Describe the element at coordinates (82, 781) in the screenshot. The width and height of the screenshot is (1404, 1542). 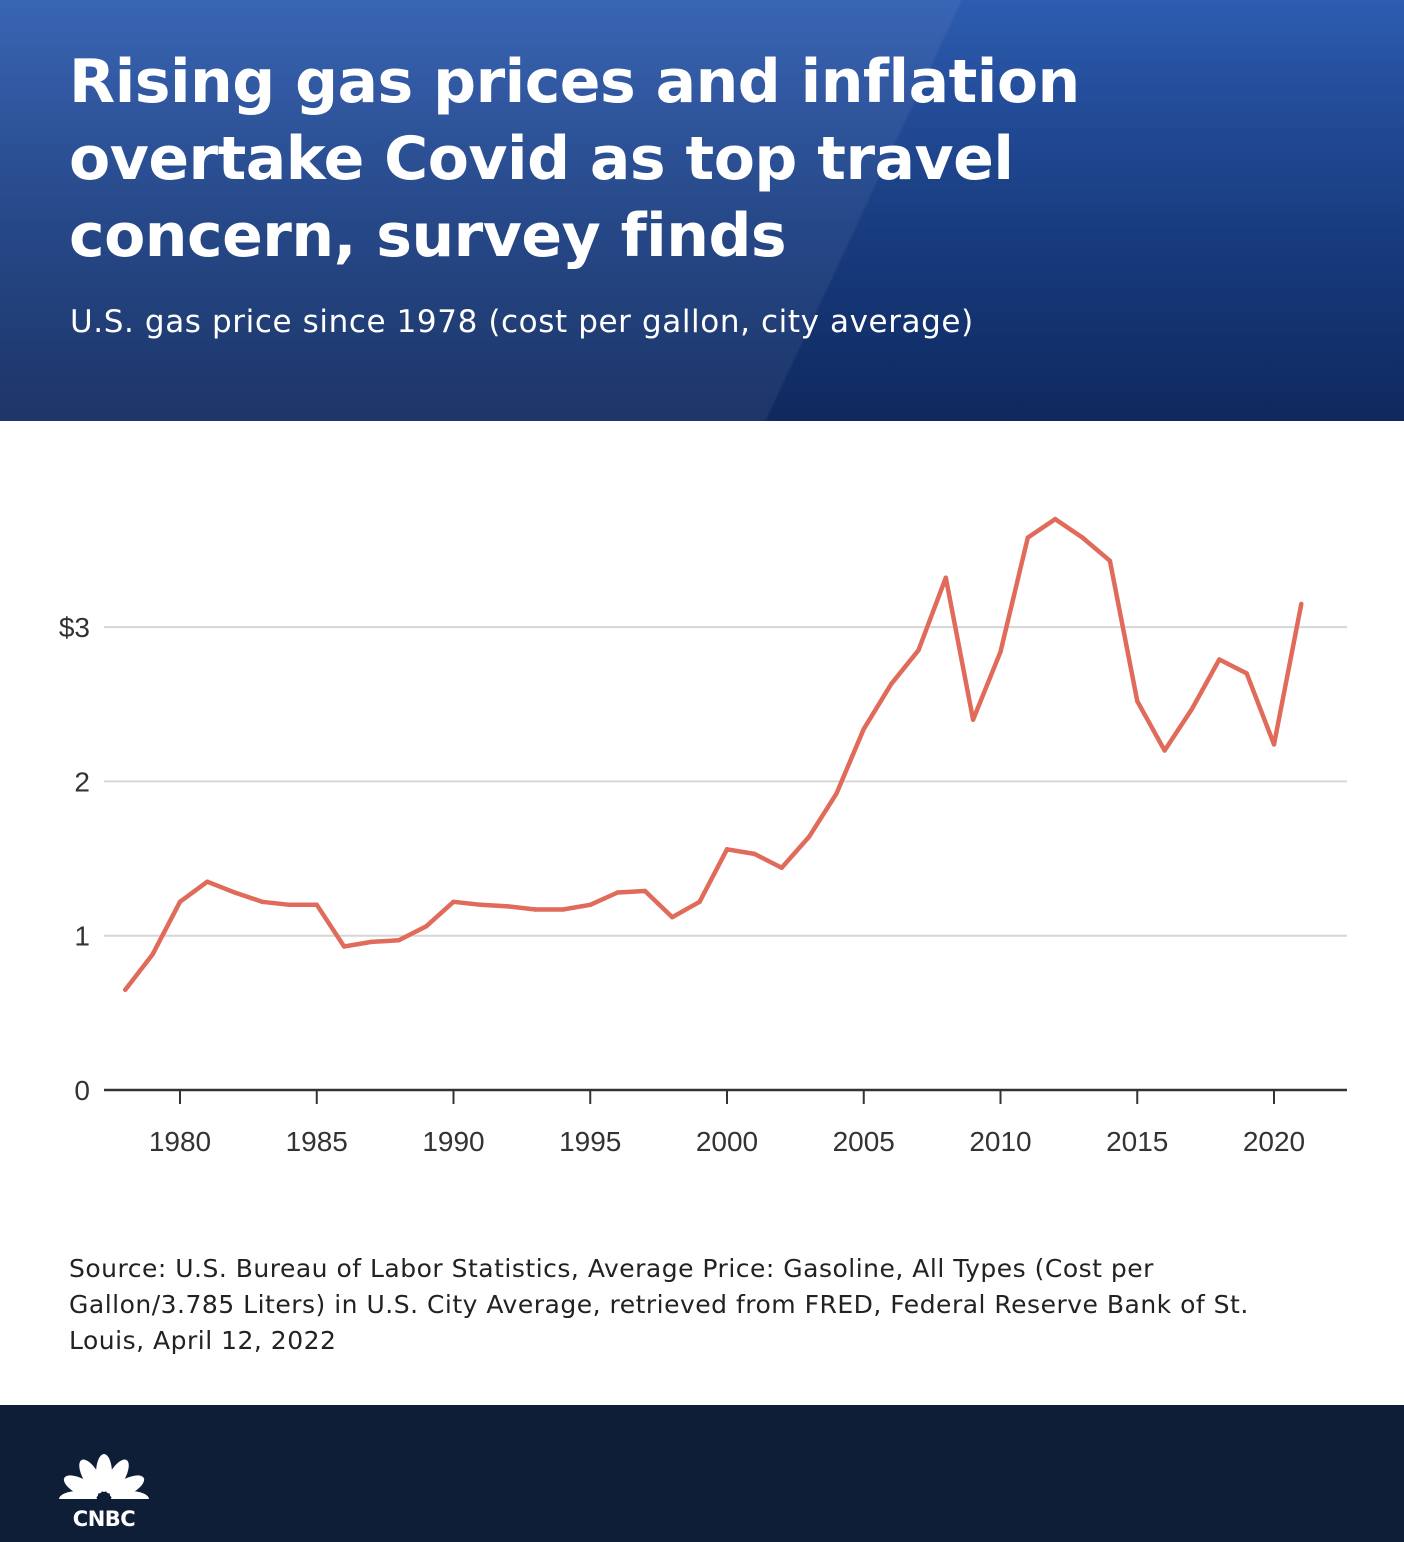
I see `y-tick-label: 2` at that location.